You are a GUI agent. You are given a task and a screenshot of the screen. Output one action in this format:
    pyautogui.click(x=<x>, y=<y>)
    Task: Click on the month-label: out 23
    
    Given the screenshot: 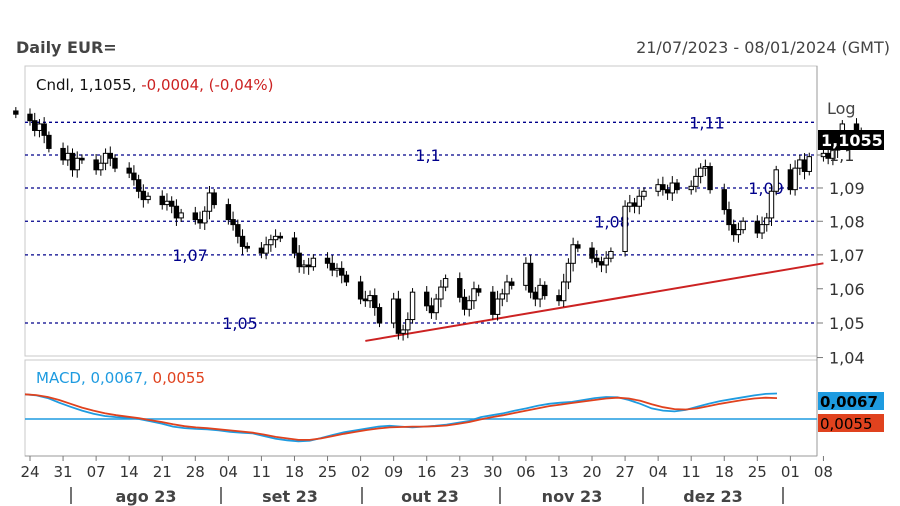 What is the action you would take?
    pyautogui.click(x=430, y=496)
    